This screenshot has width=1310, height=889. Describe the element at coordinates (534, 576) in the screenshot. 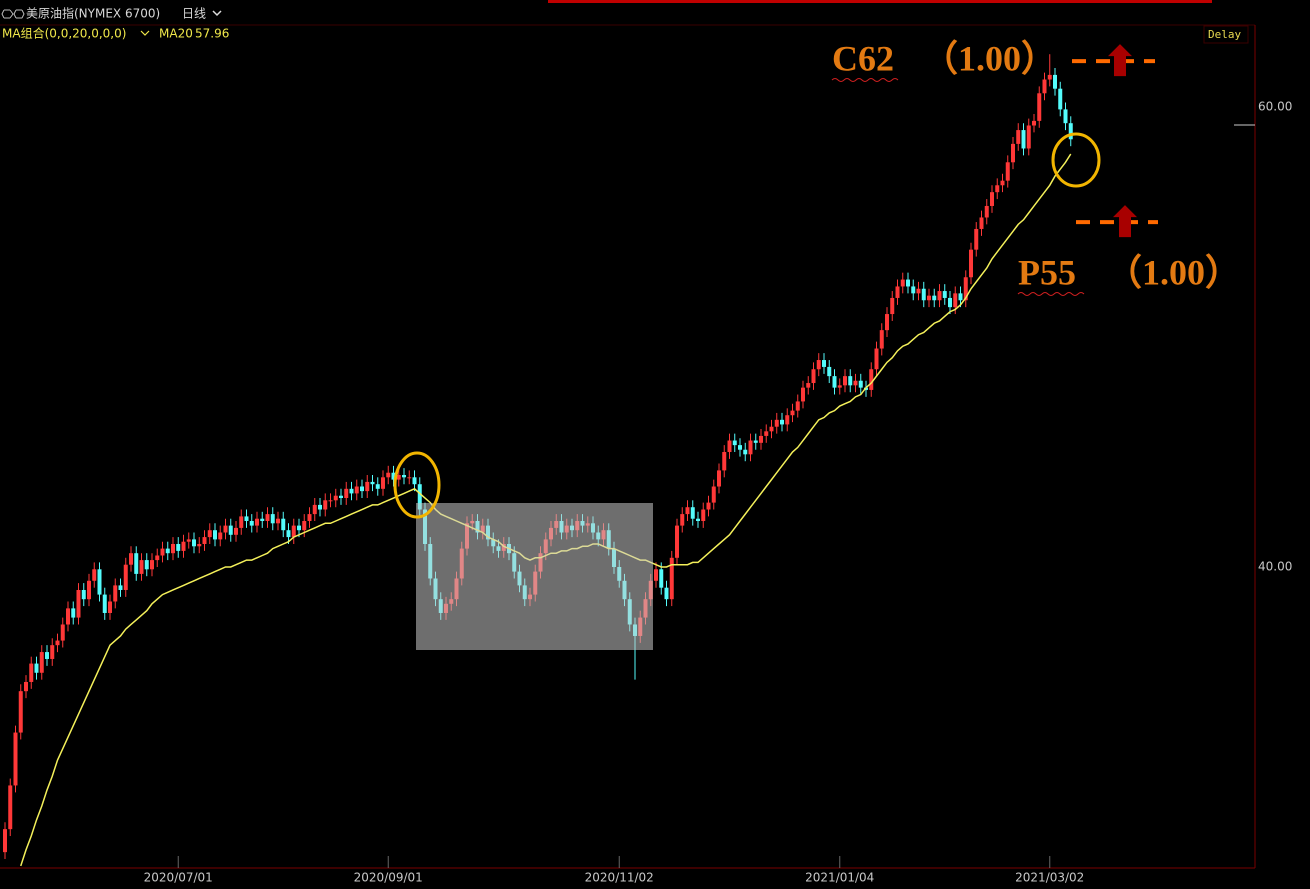

I see `highlight-box` at that location.